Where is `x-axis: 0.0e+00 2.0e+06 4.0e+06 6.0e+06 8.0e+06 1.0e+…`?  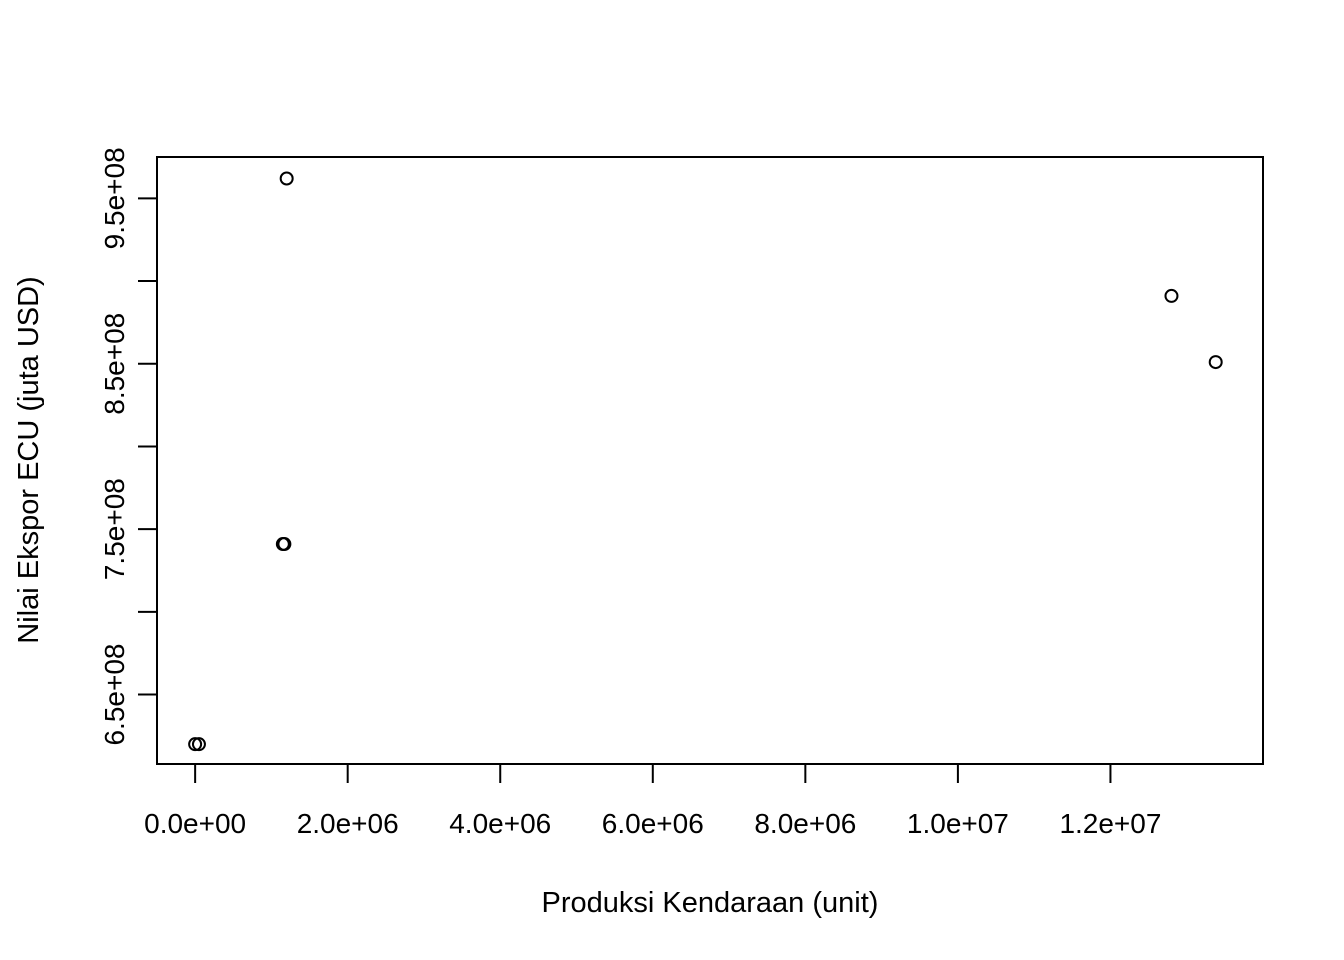 x-axis: 0.0e+00 2.0e+06 4.0e+06 6.0e+06 8.0e+06 1.0e+… is located at coordinates (652, 801).